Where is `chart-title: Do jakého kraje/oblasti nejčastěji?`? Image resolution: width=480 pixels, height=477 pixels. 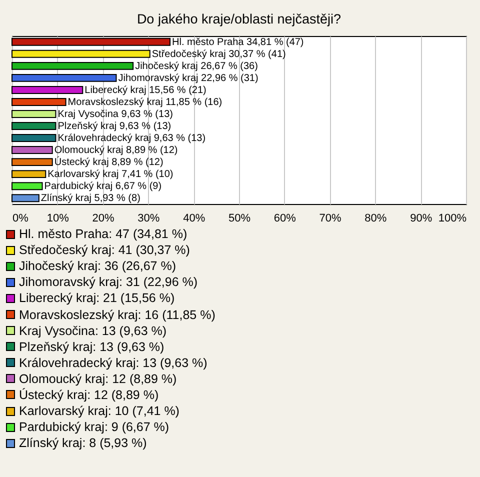 chart-title: Do jakého kraje/oblasti nejčastěji? is located at coordinates (239, 19).